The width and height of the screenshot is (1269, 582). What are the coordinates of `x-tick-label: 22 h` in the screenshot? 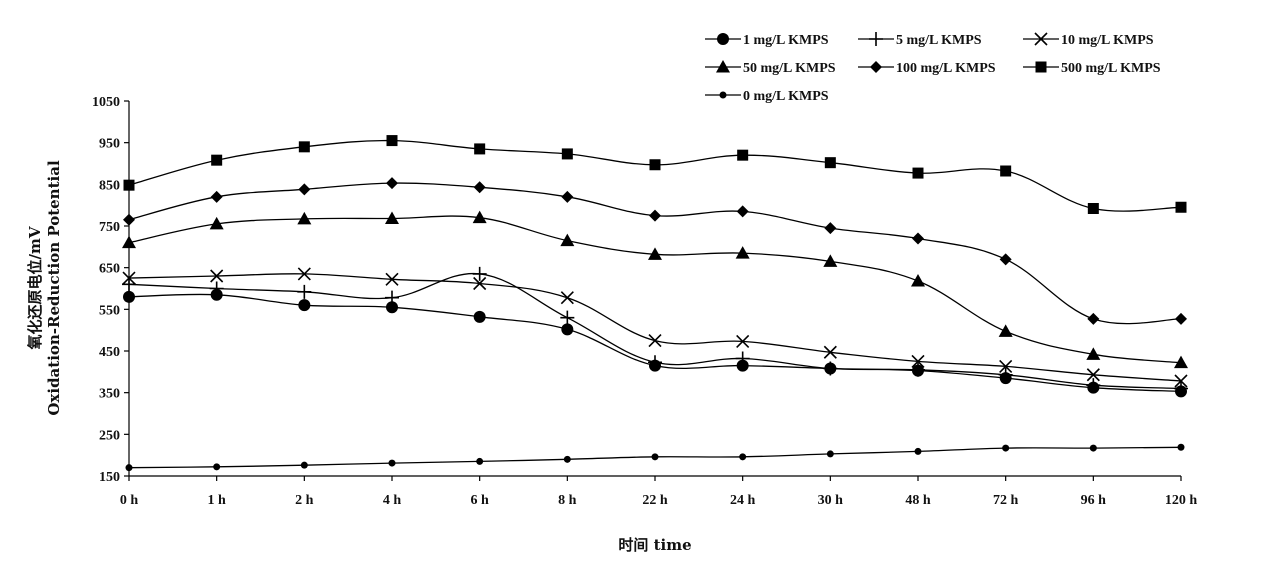 It's located at (655, 500).